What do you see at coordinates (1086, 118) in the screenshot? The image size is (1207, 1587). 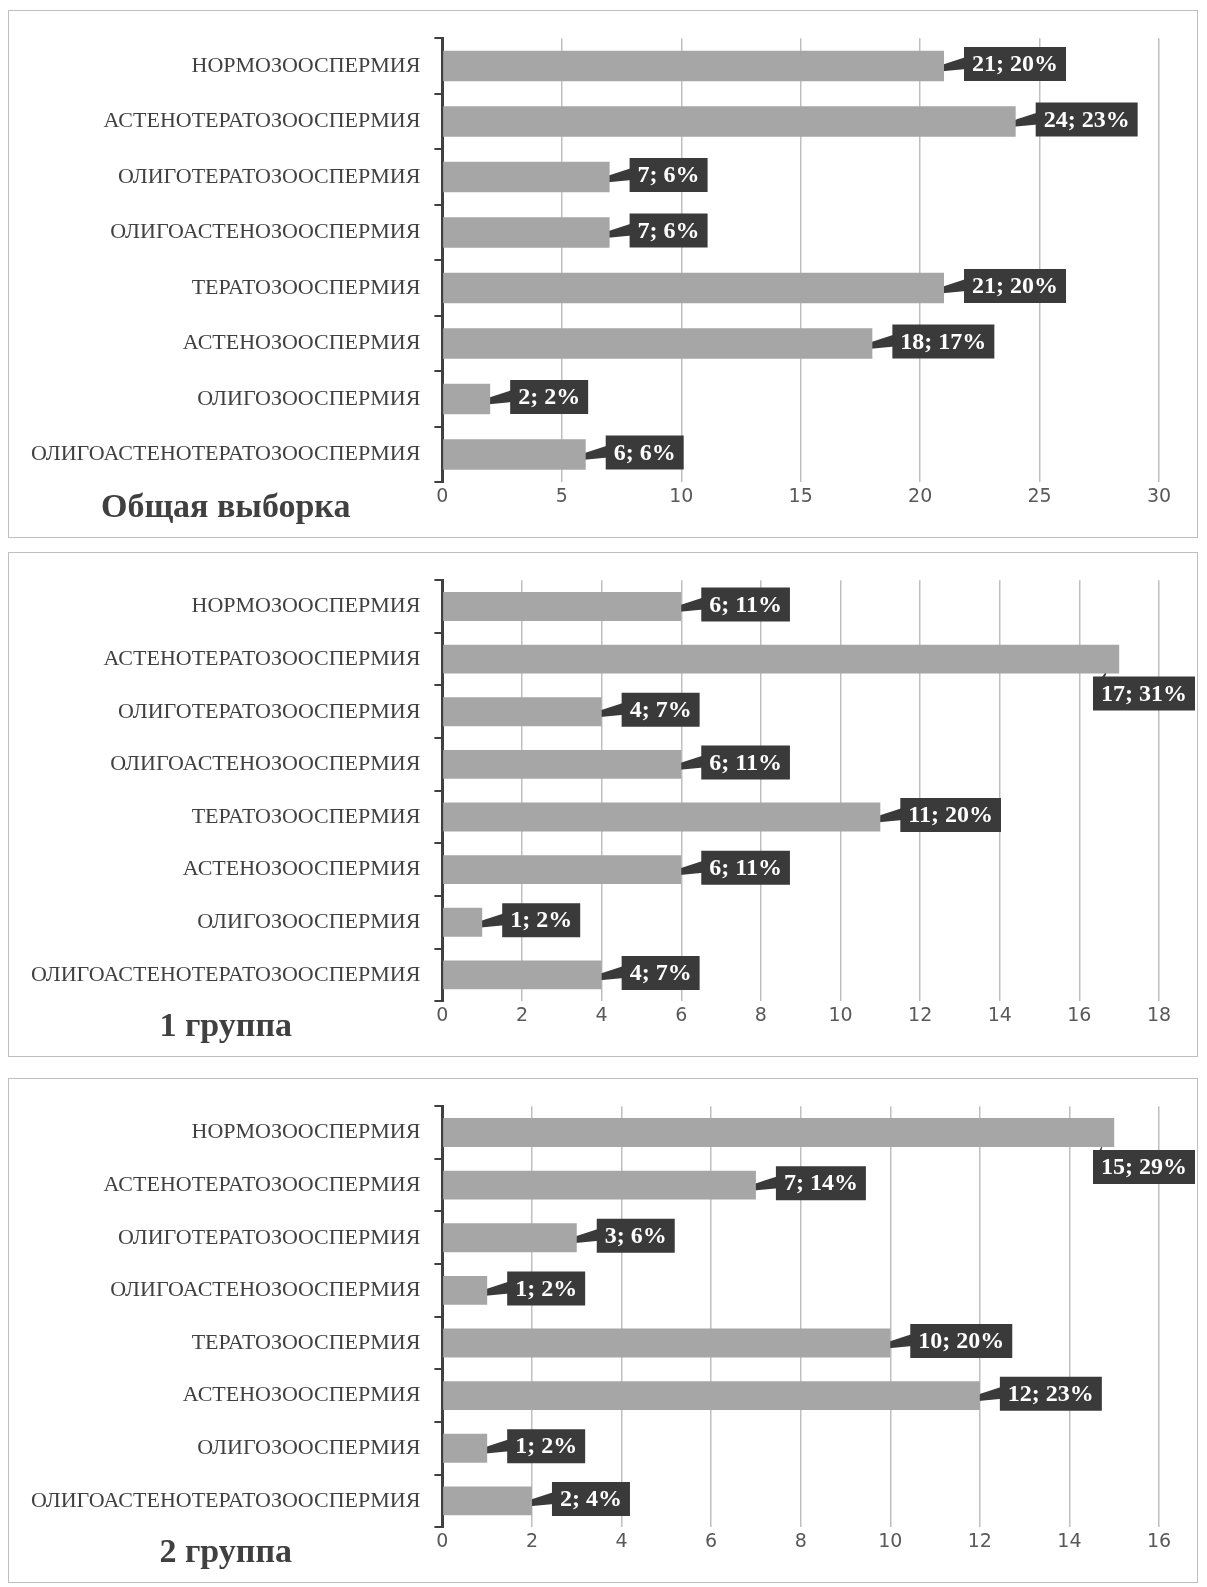 I see `data-label: 24; 23%` at bounding box center [1086, 118].